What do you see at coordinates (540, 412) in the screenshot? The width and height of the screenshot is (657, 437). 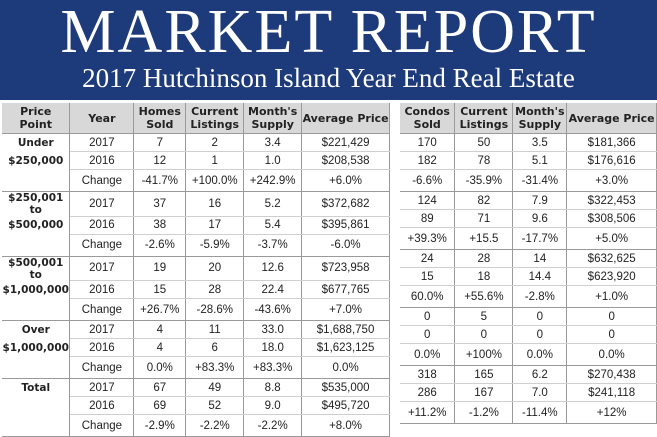 I see `table-cell-supply: -11.4%` at bounding box center [540, 412].